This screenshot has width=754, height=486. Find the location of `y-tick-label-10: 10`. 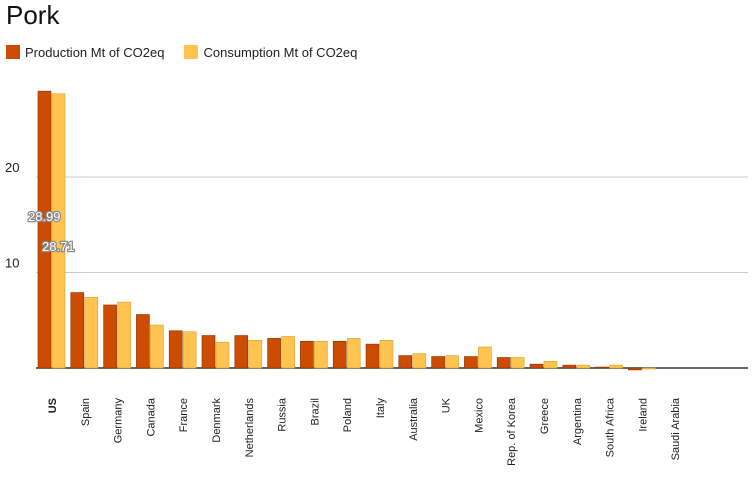

y-tick-label-10: 10 is located at coordinates (12, 263).